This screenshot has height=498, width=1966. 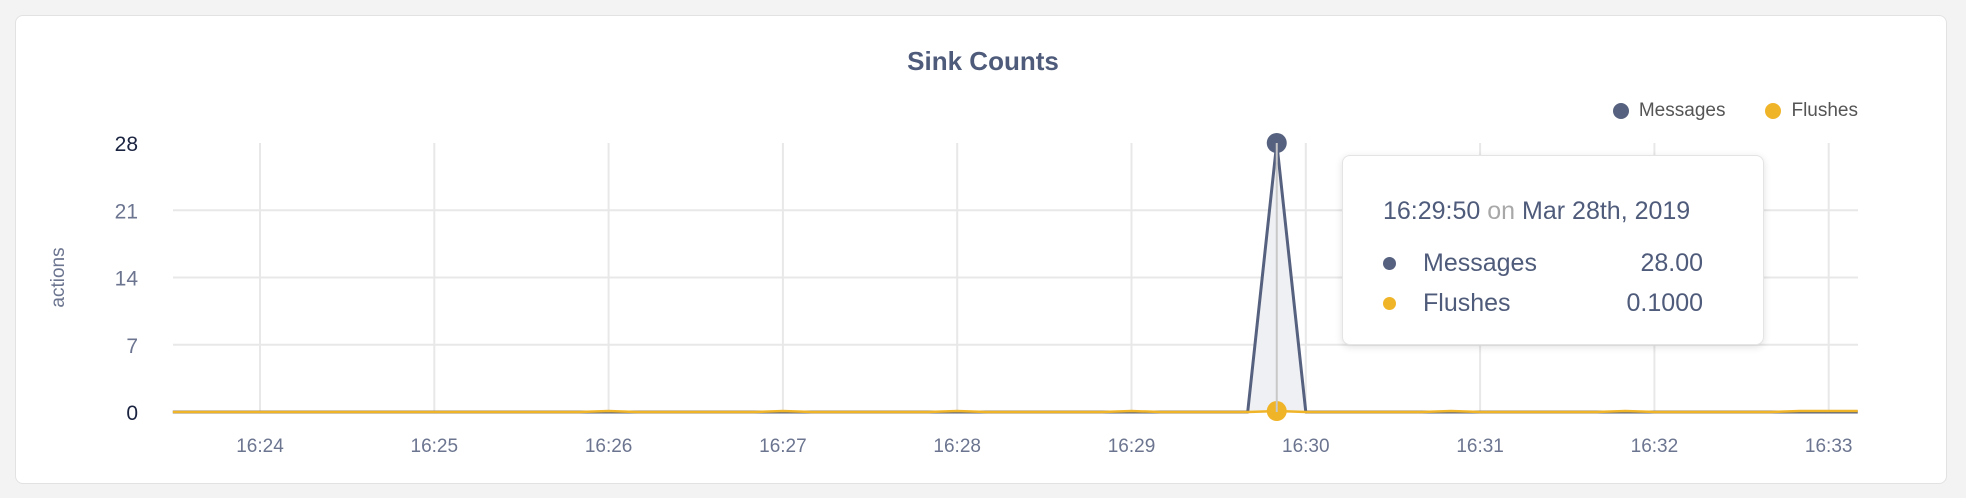 I want to click on x-tick-label: 16:28, so click(x=957, y=446).